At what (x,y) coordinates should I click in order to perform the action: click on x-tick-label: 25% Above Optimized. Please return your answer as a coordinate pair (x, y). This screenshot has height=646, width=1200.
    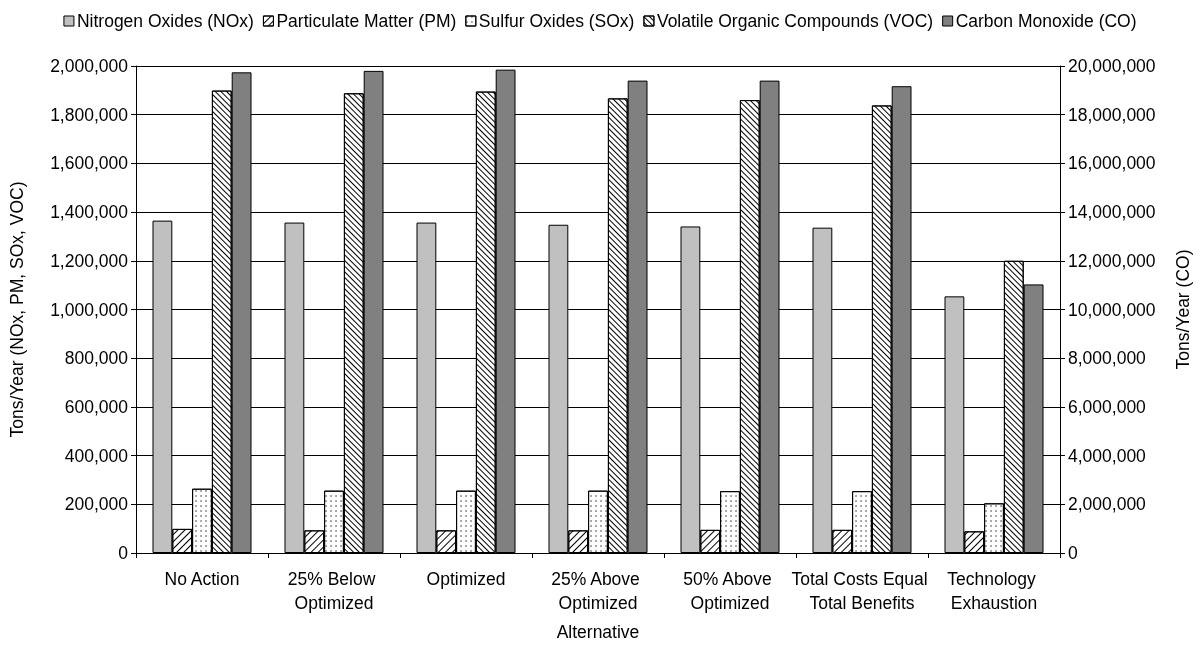
    Looking at the image, I should click on (598, 591).